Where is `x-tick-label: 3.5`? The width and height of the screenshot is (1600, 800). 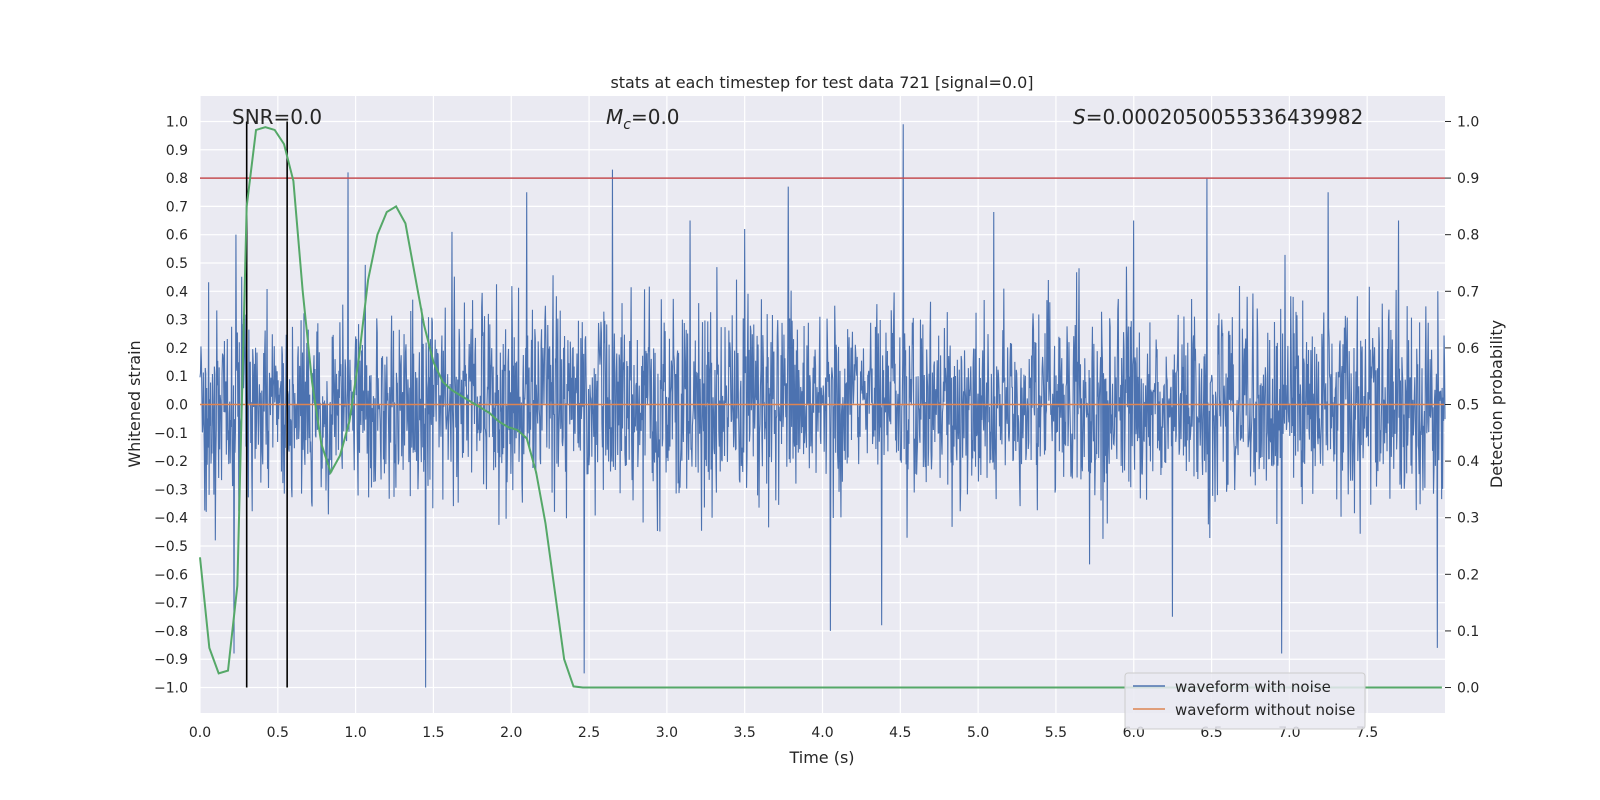
x-tick-label: 3.5 is located at coordinates (745, 733).